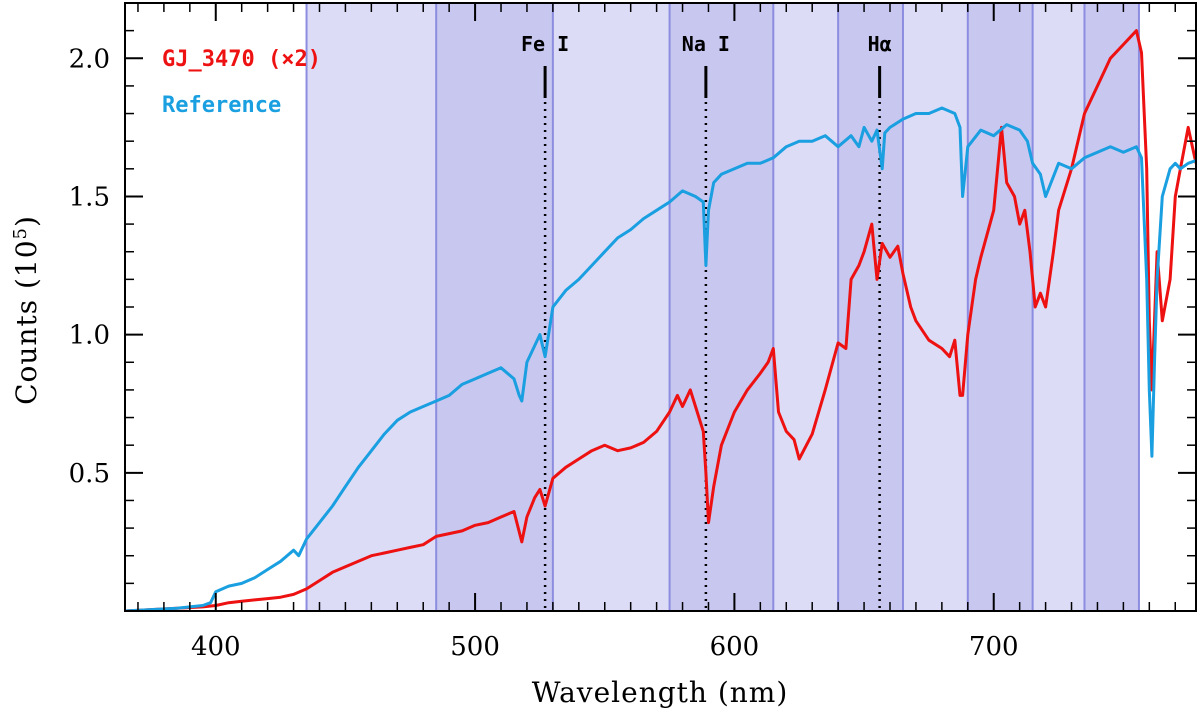 Image resolution: width=1200 pixels, height=719 pixels. Describe the element at coordinates (545, 44) in the screenshot. I see `spectral-line-label-0: Fe I` at that location.